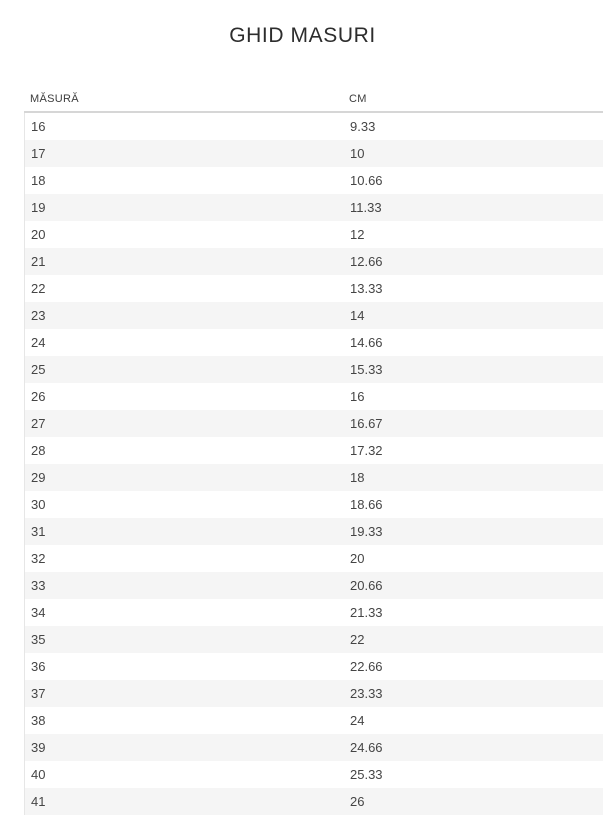 The height and width of the screenshot is (826, 605). Describe the element at coordinates (314, 207) in the screenshot. I see `table-row: 19 11.33` at that location.